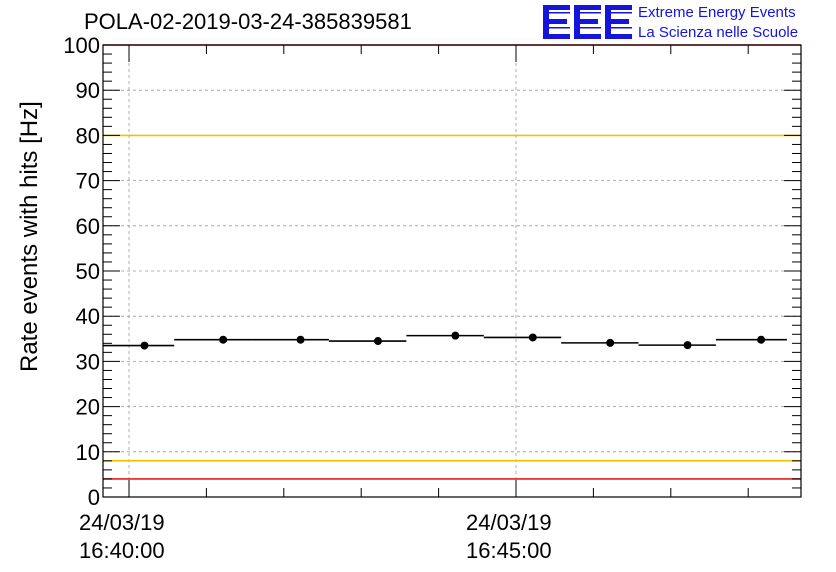 Image resolution: width=836 pixels, height=572 pixels. I want to click on y-axis-label: Rate events with hits [Hz], so click(29, 236).